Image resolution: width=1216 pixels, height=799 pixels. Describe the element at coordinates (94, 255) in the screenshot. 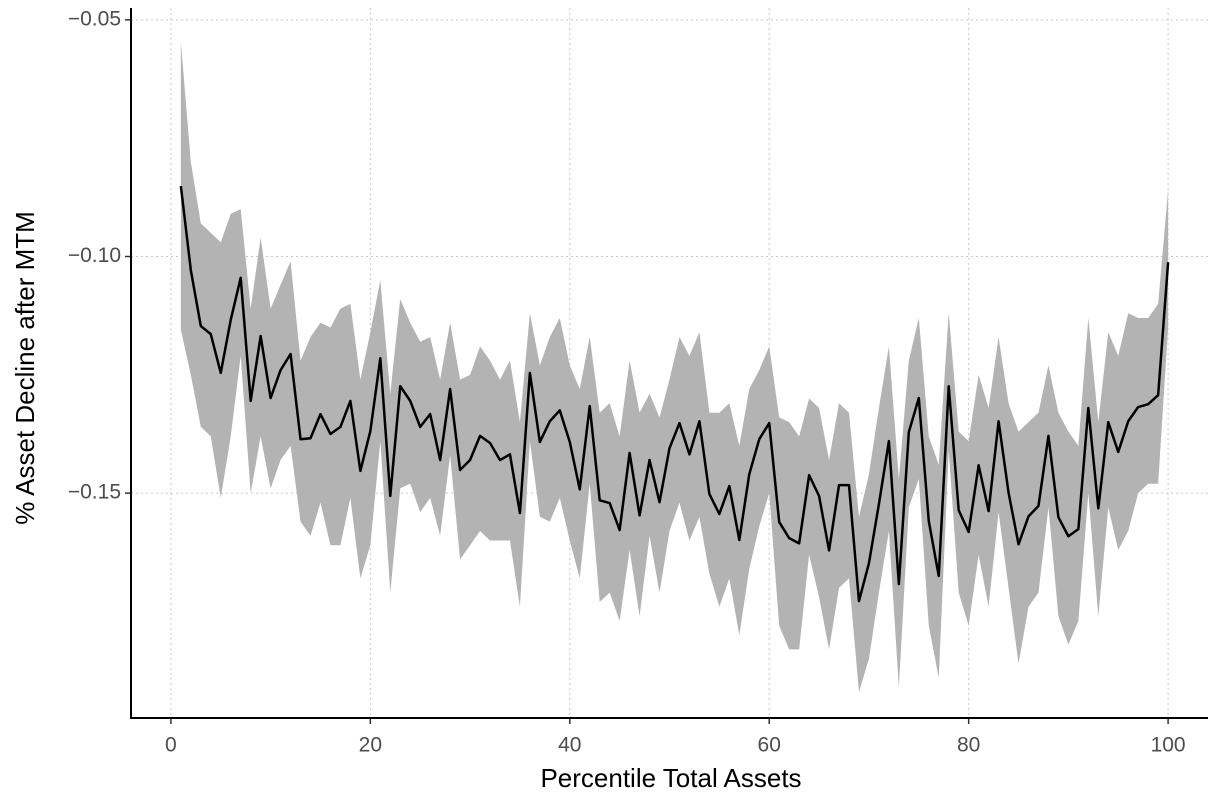

I see `y-tick-label: −0.10` at that location.